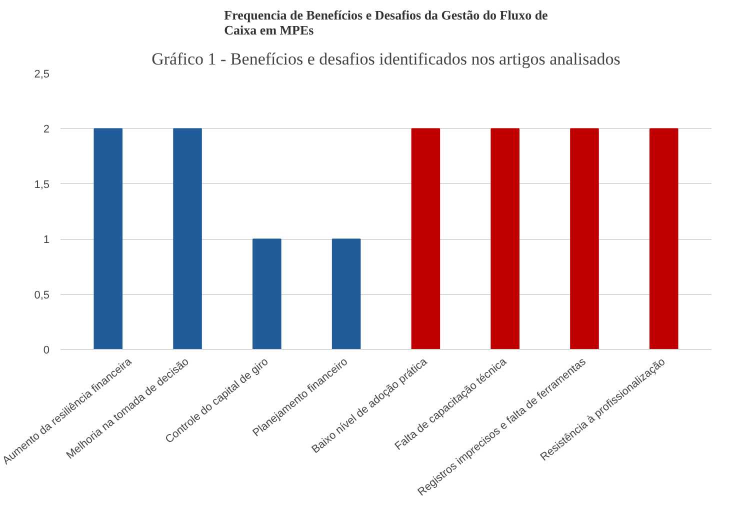 The image size is (741, 506). Describe the element at coordinates (386, 59) in the screenshot. I see `text: Gráfico 1 - Benefícios e desafios identificados nos artigos analisados` at that location.